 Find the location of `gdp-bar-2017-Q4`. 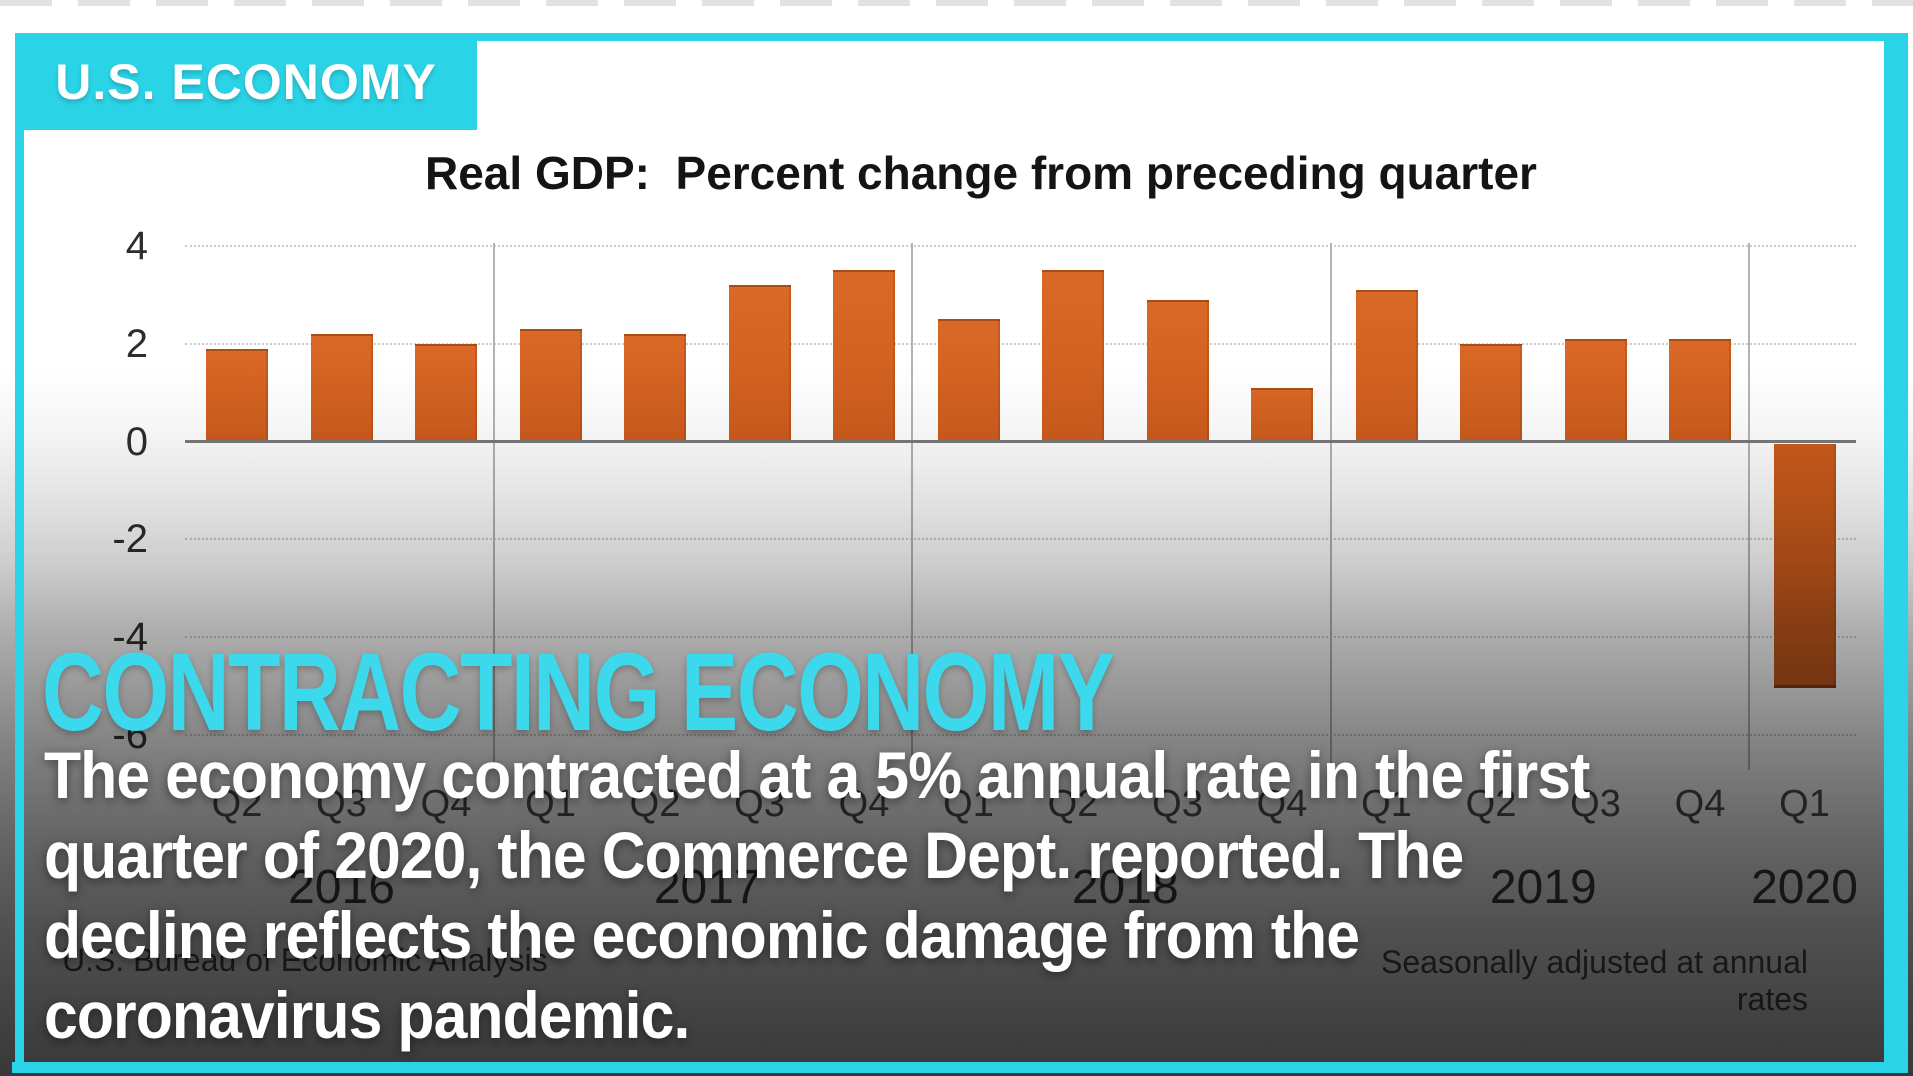

gdp-bar-2017-Q4 is located at coordinates (864, 356).